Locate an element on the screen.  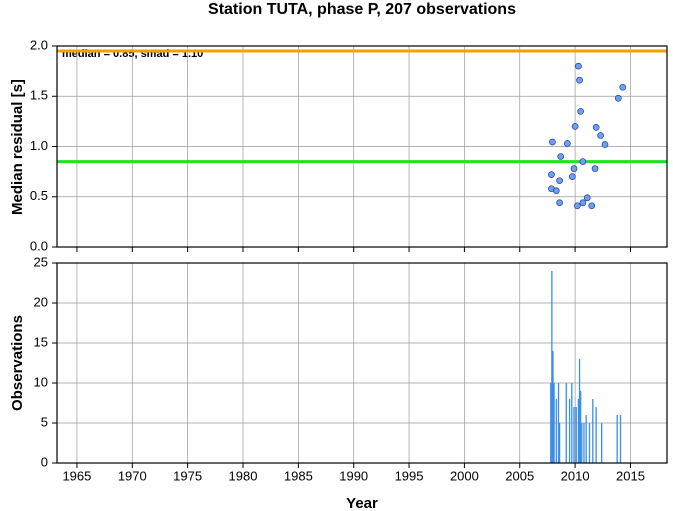
chart-title: Station TUTA, phase P, 207 observations is located at coordinates (362, 9).